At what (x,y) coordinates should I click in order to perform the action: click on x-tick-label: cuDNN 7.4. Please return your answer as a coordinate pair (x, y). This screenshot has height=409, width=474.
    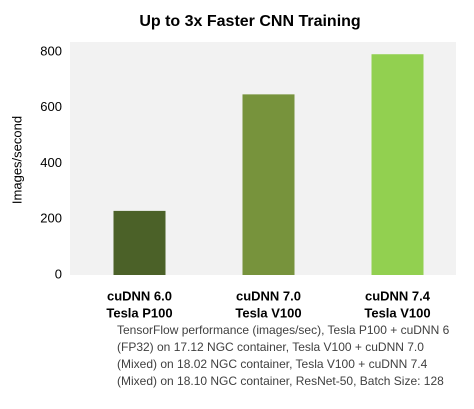
    Looking at the image, I should click on (398, 295).